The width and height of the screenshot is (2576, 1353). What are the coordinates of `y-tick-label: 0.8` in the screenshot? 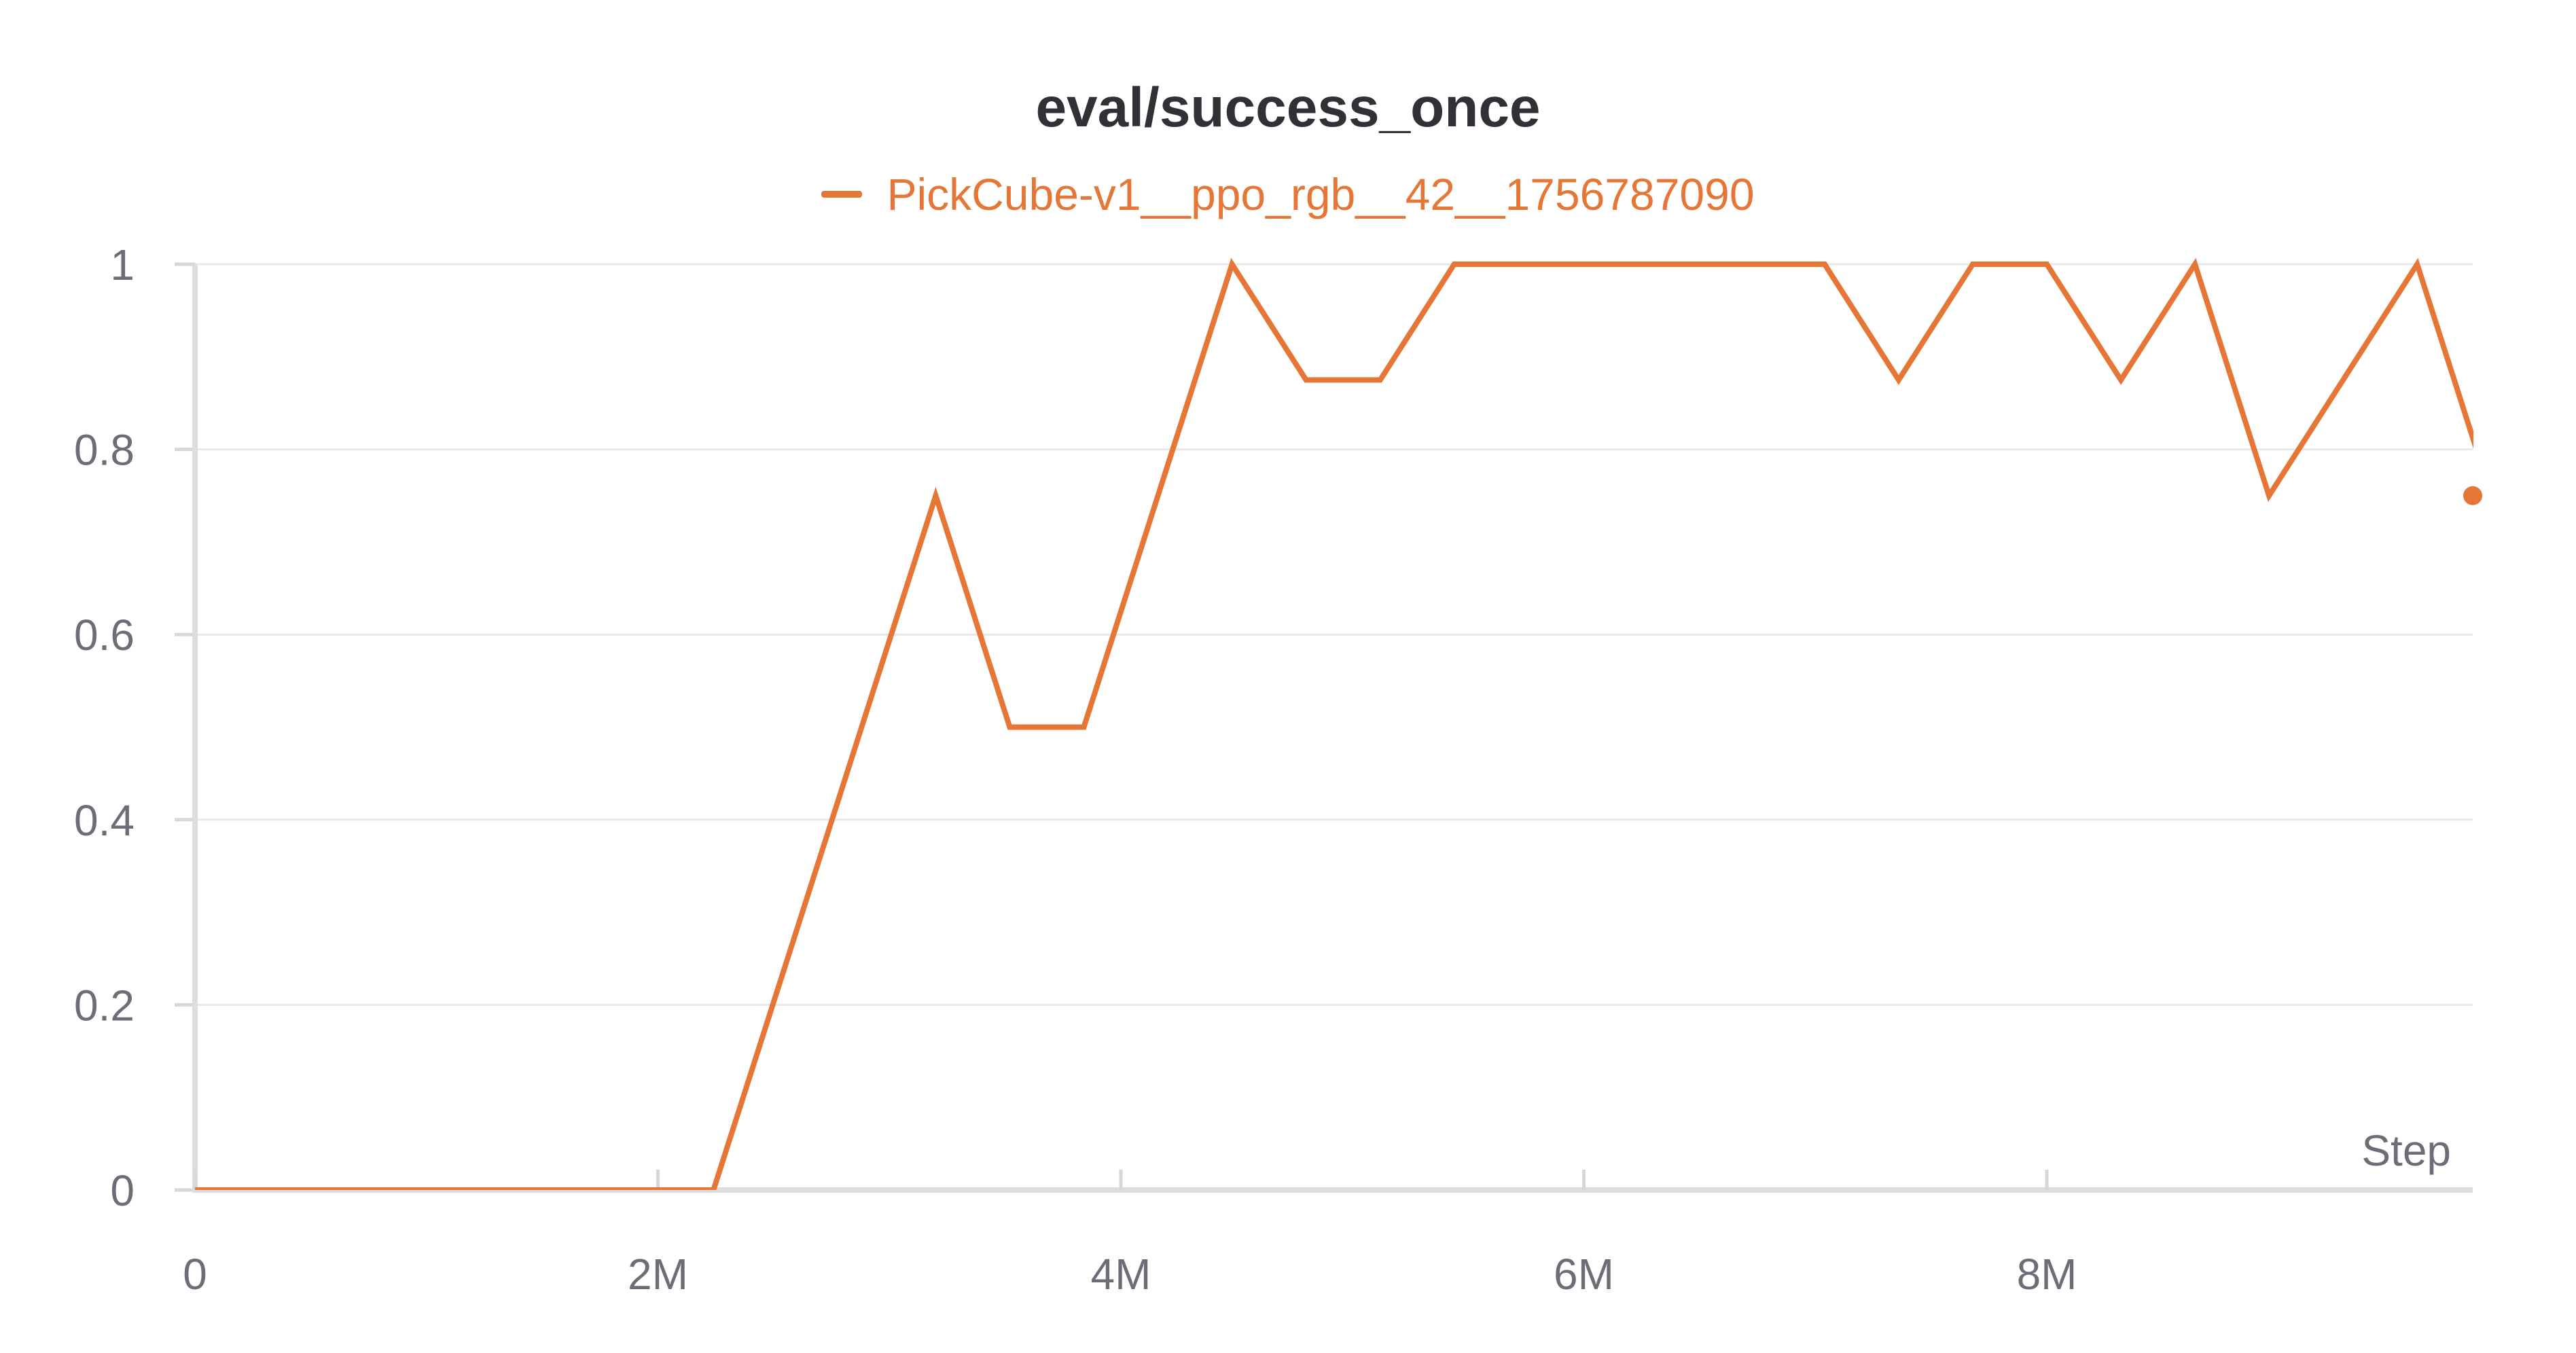 It's located at (104, 450).